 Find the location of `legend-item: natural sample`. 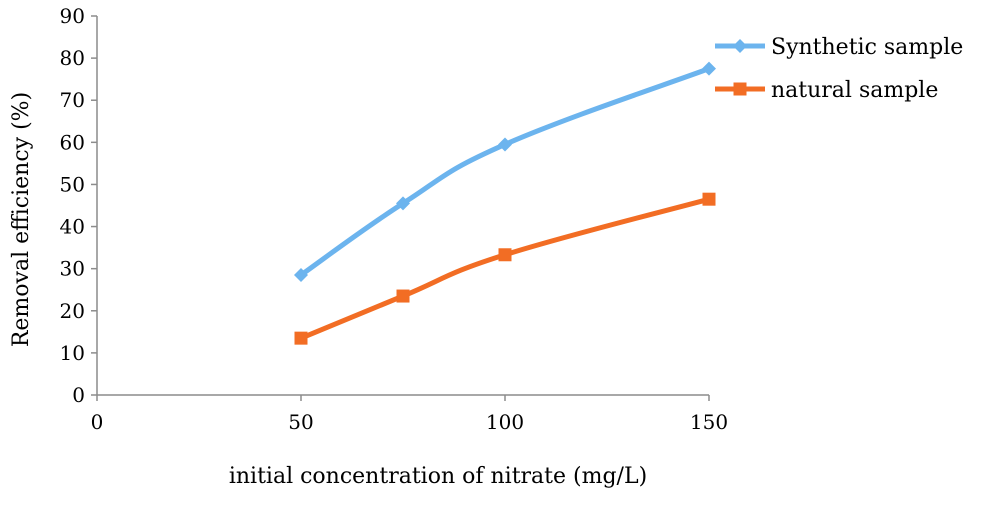

legend-item: natural sample is located at coordinates (826, 90).